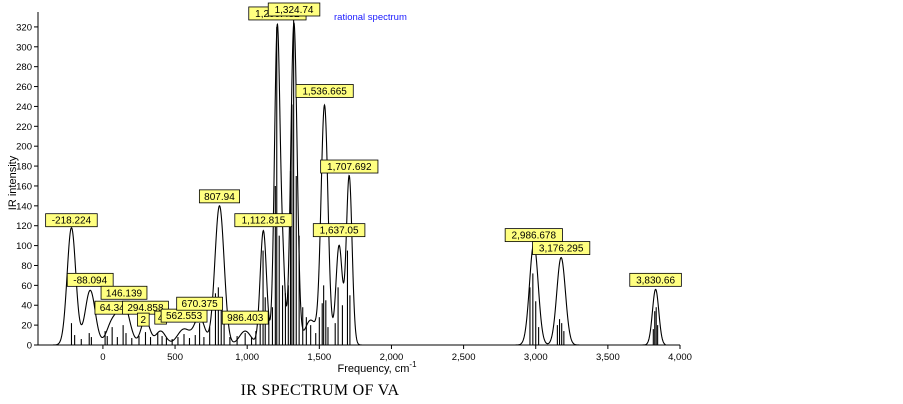 The width and height of the screenshot is (903, 404). Describe the element at coordinates (24, 226) in the screenshot. I see `y-tick-label: 120` at that location.